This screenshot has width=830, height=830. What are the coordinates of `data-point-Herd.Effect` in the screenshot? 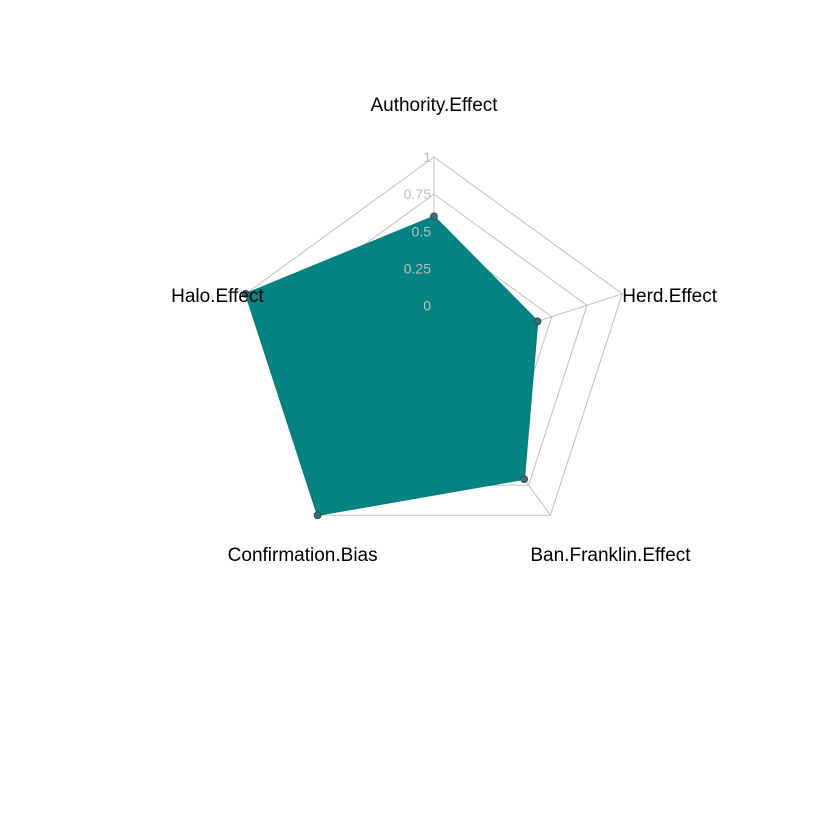 It's located at (537, 321).